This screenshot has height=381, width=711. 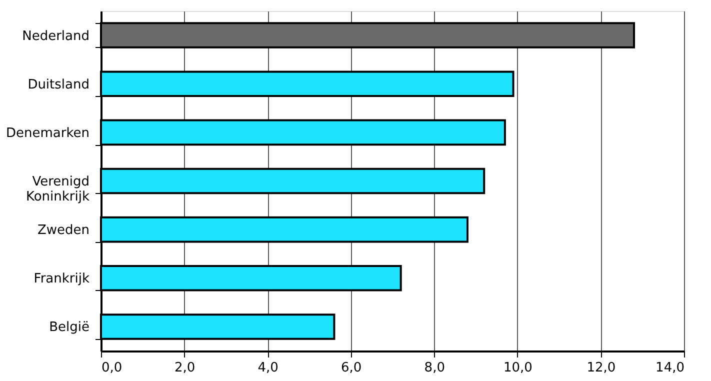 What do you see at coordinates (48, 133) in the screenshot?
I see `y-tick-label: Denemarken` at bounding box center [48, 133].